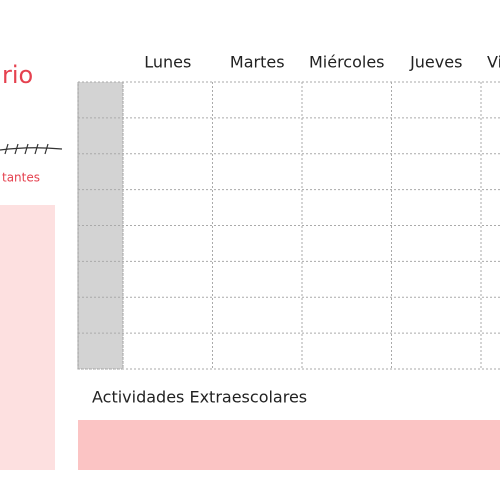 The height and width of the screenshot is (500, 500). What do you see at coordinates (21, 178) in the screenshot?
I see `notes-title: tantes` at bounding box center [21, 178].